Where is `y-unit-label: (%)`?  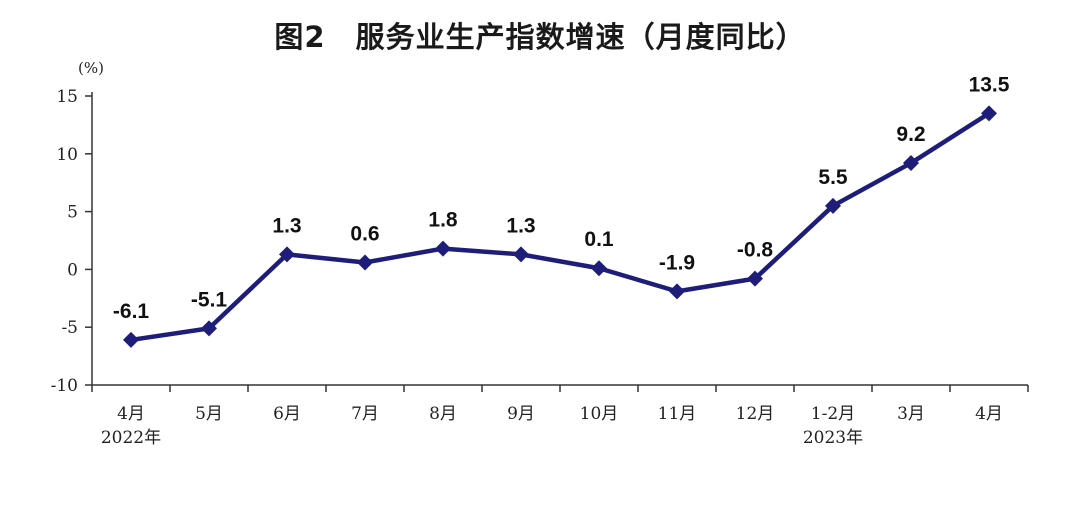
y-unit-label: (%) is located at coordinates (91, 68).